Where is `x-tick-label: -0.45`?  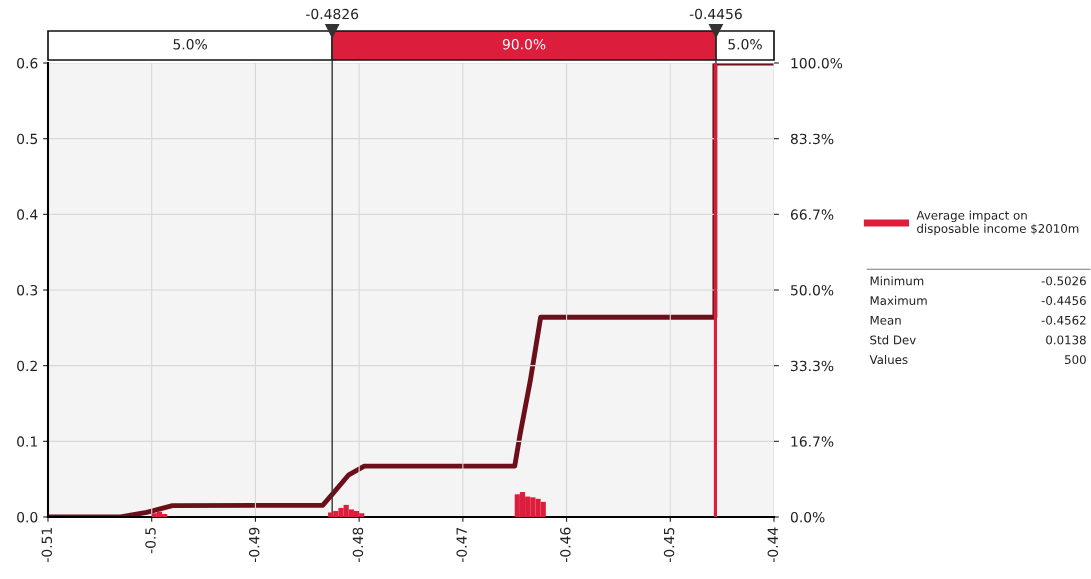 x-tick-label: -0.45 is located at coordinates (669, 544).